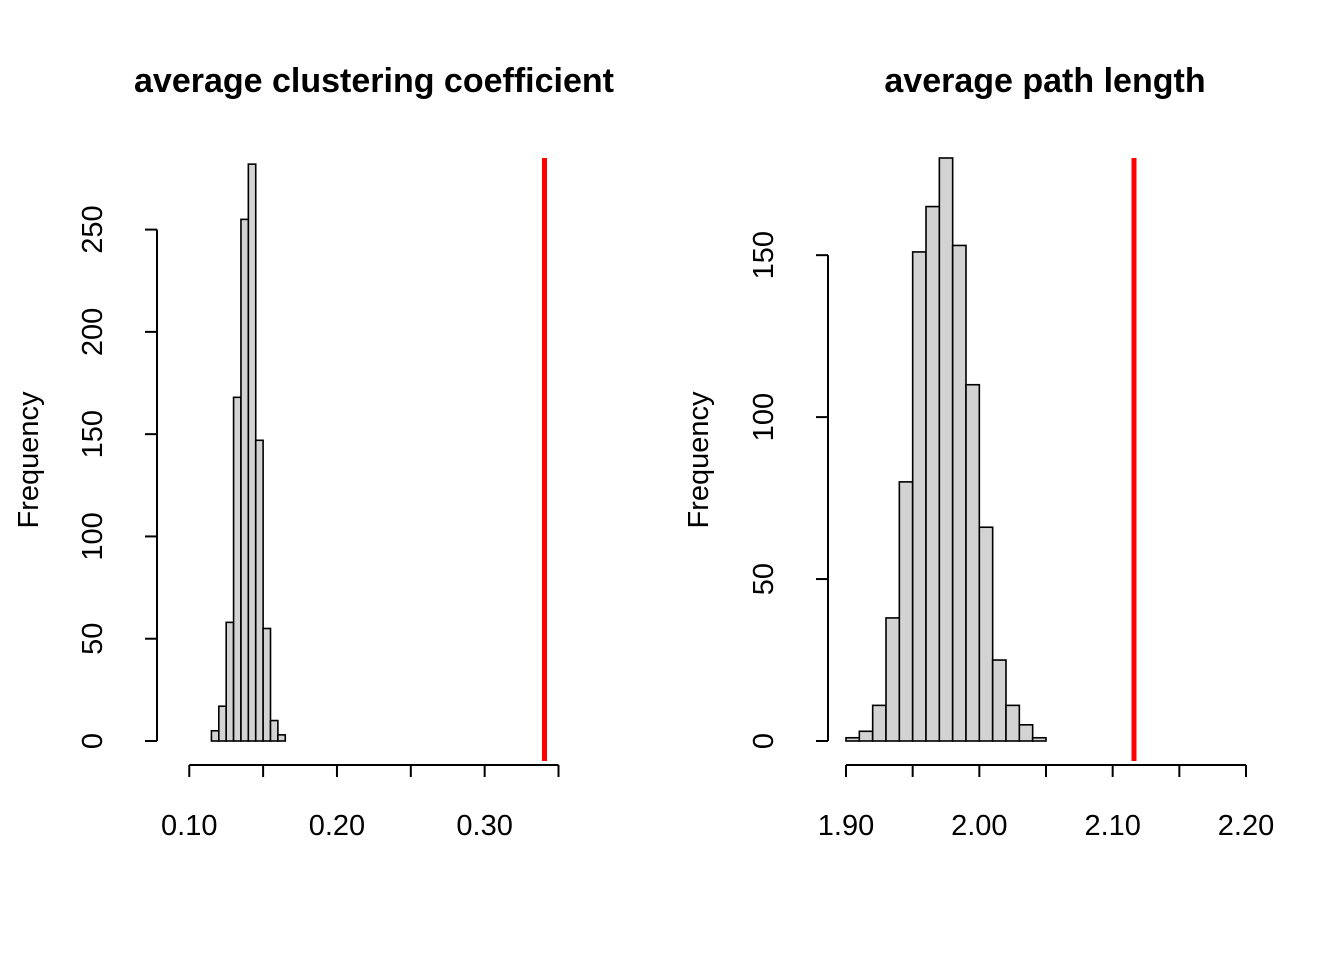 The height and width of the screenshot is (960, 1344). What do you see at coordinates (484, 826) in the screenshot?
I see `x-tick-label: 0.30` at bounding box center [484, 826].